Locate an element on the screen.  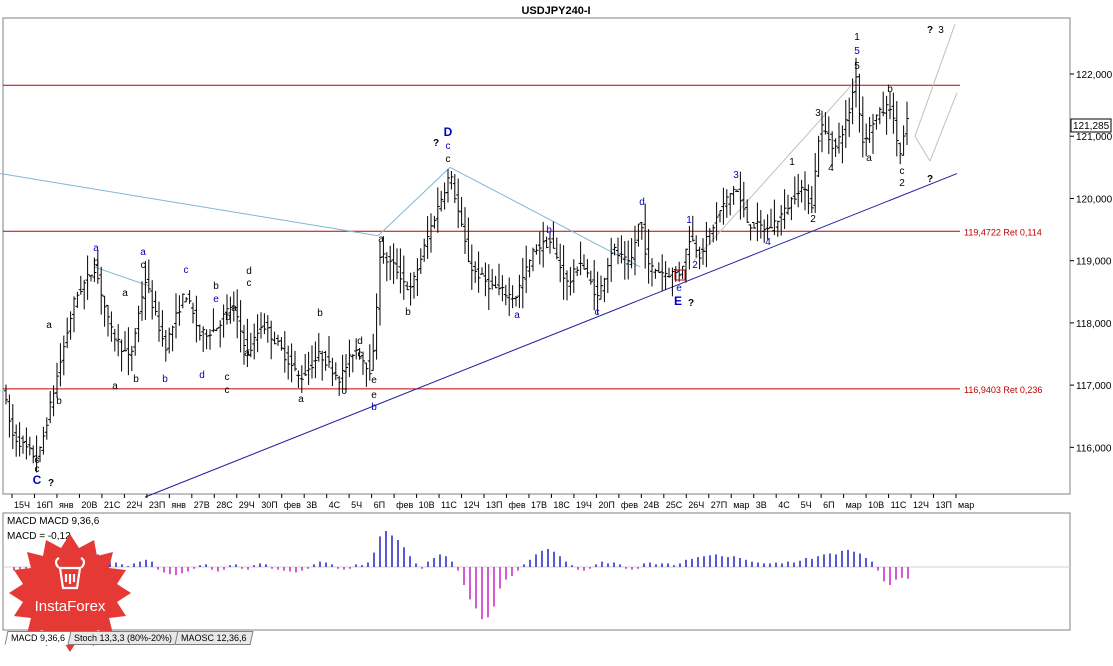
x-tick-label: мар is located at coordinates (741, 505).